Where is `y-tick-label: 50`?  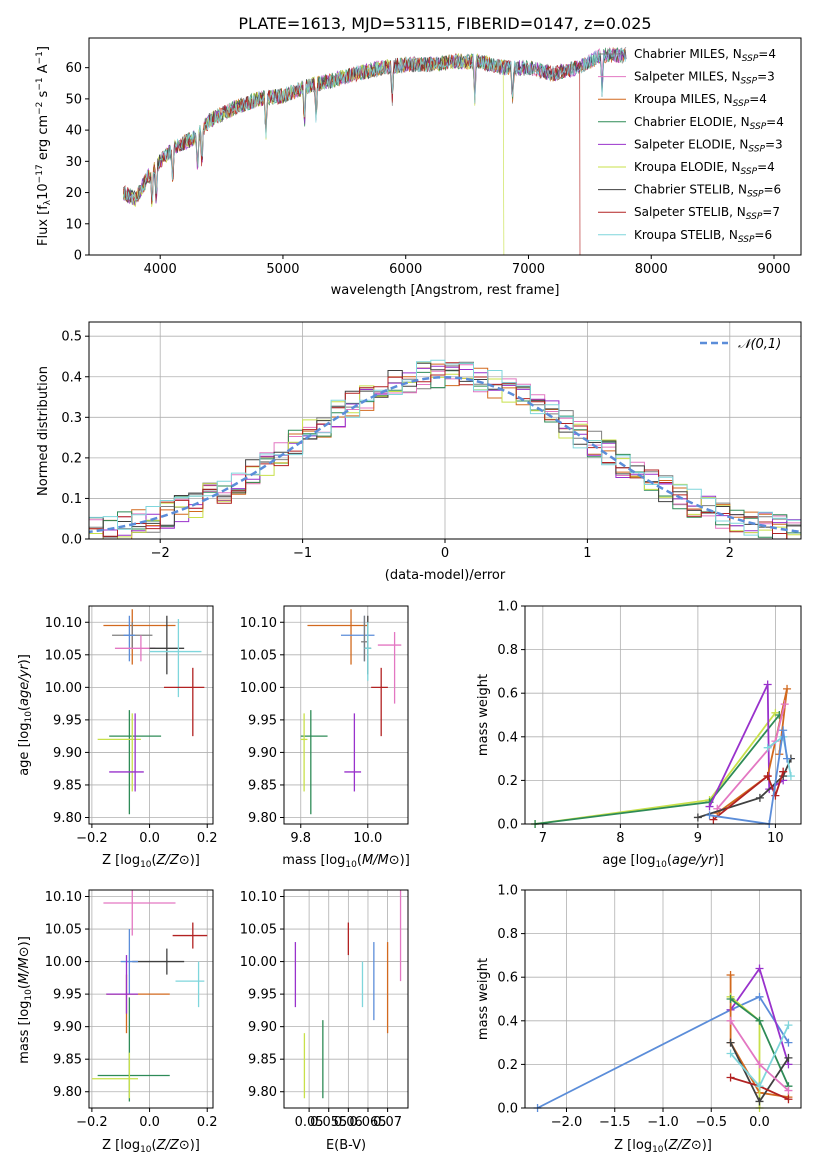
y-tick-label: 50 is located at coordinates (73, 99).